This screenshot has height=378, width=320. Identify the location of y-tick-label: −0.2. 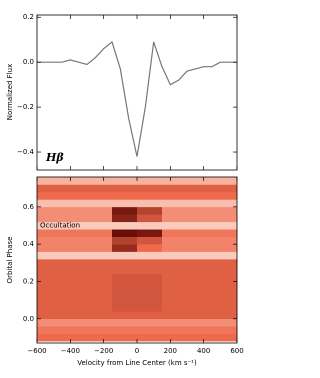
(25, 107).